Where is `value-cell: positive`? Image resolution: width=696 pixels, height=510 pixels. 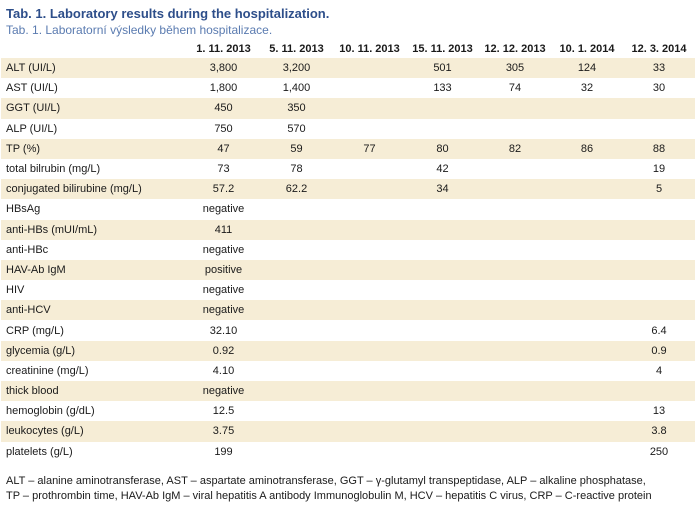 value-cell: positive is located at coordinates (223, 270).